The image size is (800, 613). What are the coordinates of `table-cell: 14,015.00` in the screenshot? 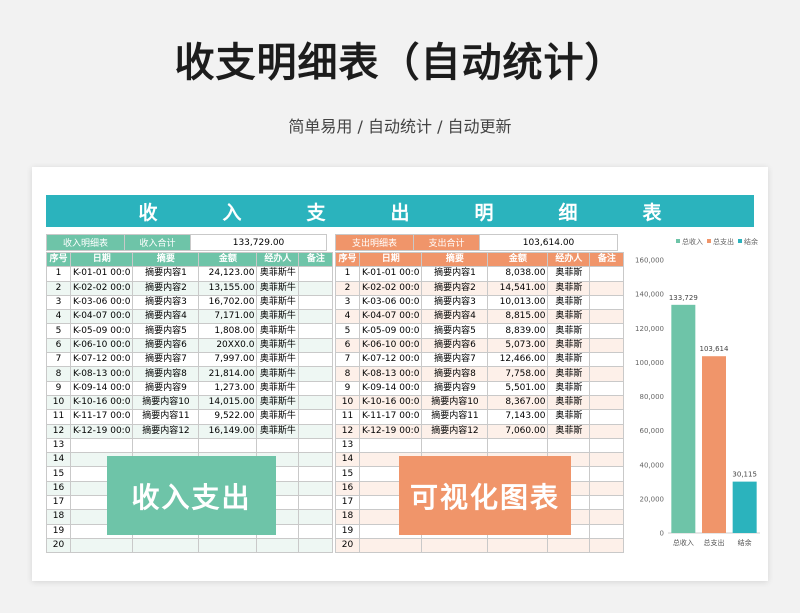 It's located at (228, 402).